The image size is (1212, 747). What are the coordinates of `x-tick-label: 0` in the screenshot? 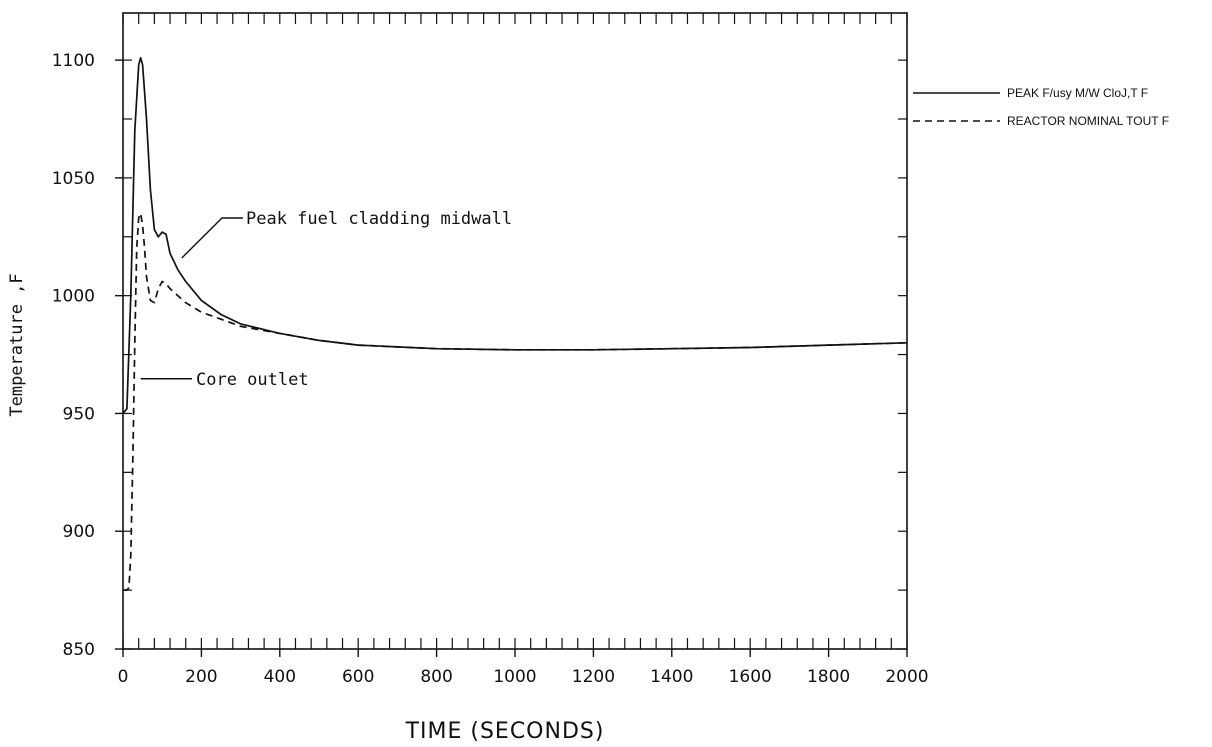 It's located at (123, 677).